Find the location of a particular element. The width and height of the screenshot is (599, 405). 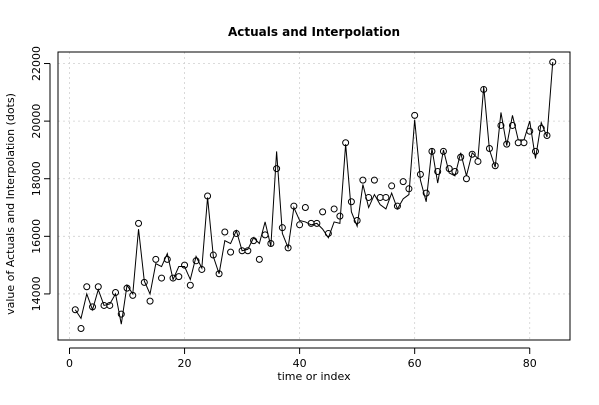

y-tick-label: 14000 is located at coordinates (36, 293).